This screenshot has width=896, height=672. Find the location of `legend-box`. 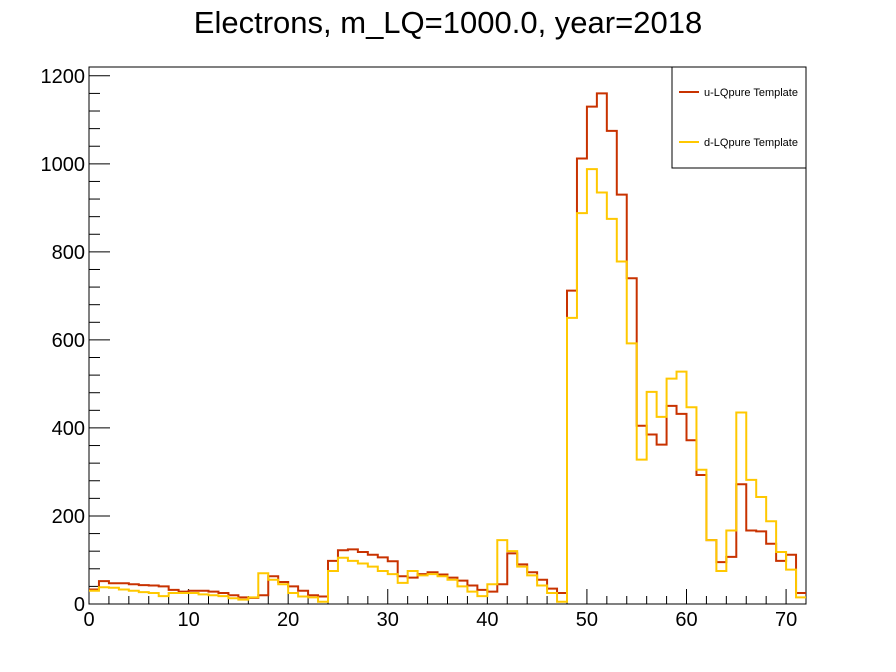

legend-box is located at coordinates (739, 117).